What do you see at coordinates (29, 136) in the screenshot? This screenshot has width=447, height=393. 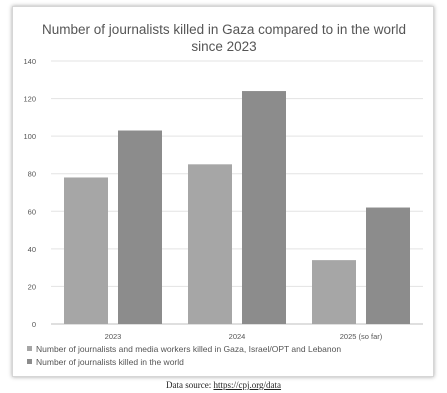 I see `y-tick-label: 100` at bounding box center [29, 136].